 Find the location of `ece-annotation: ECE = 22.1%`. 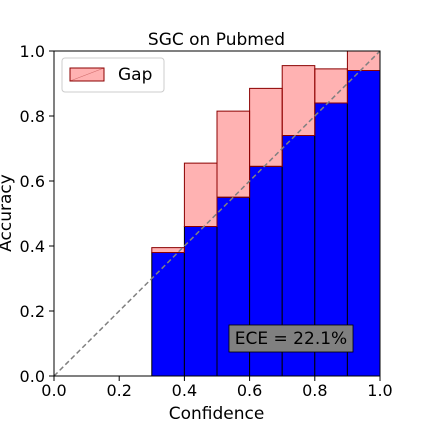

ece-annotation: ECE = 22.1% is located at coordinates (291, 338).